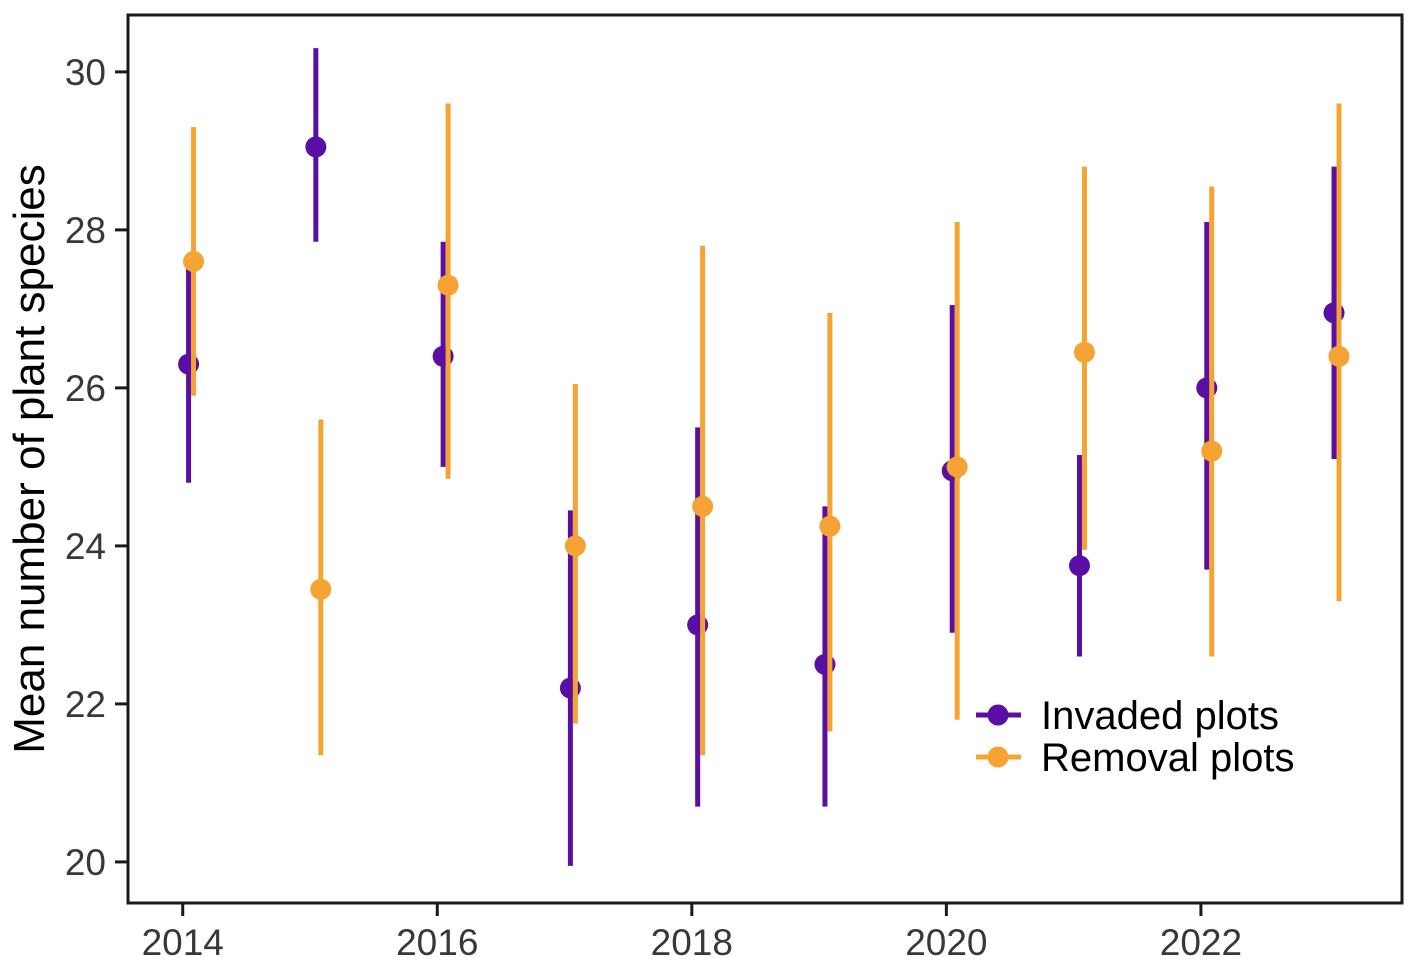 The image size is (1417, 962). Describe the element at coordinates (1079, 566) in the screenshot. I see `point-invaded-plots-2021` at that location.